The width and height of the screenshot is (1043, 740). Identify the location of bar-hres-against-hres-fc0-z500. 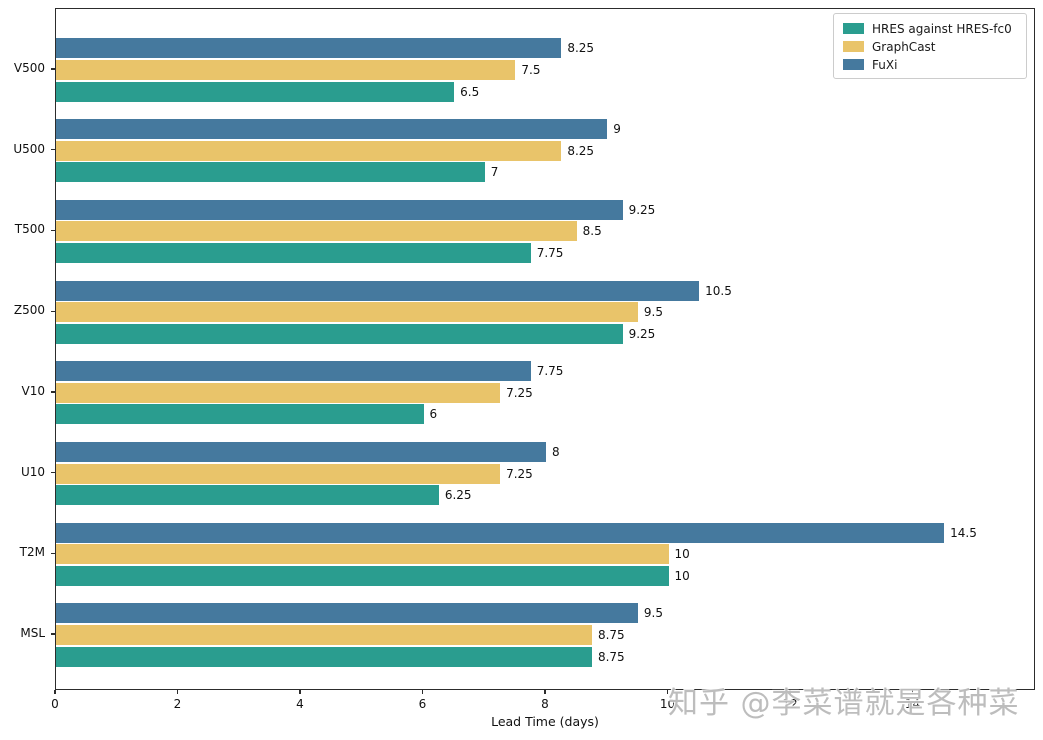
(339, 333).